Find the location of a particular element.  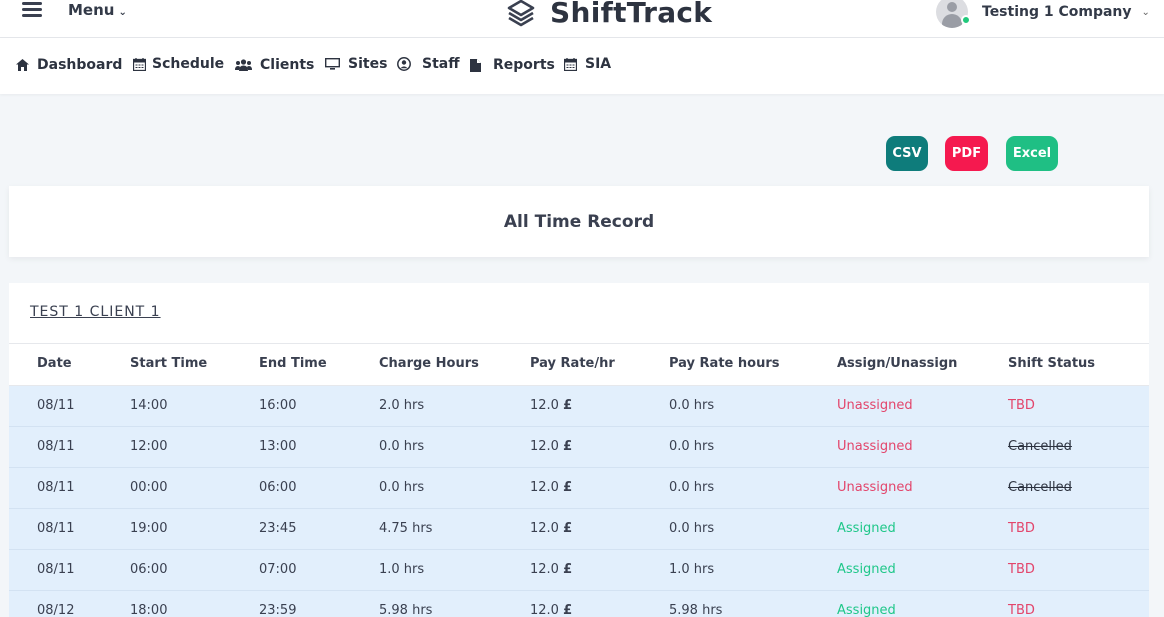

nav-label: Sites is located at coordinates (368, 64).